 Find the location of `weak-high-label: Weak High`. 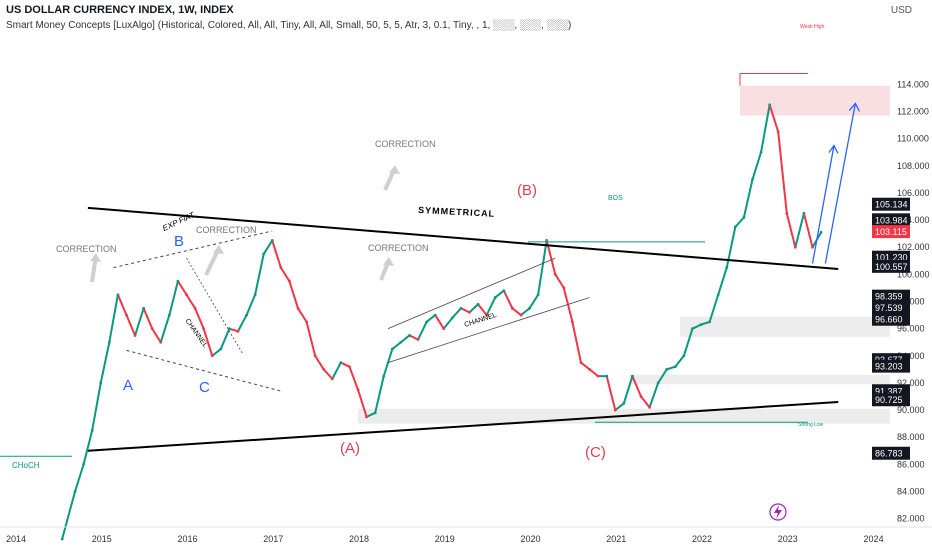

weak-high-label: Weak High is located at coordinates (812, 27).